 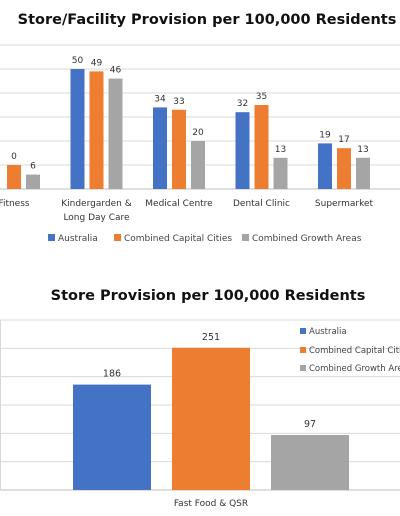 What do you see at coordinates (160, 148) in the screenshot?
I see `bar-australia-medical-centre` at bounding box center [160, 148].